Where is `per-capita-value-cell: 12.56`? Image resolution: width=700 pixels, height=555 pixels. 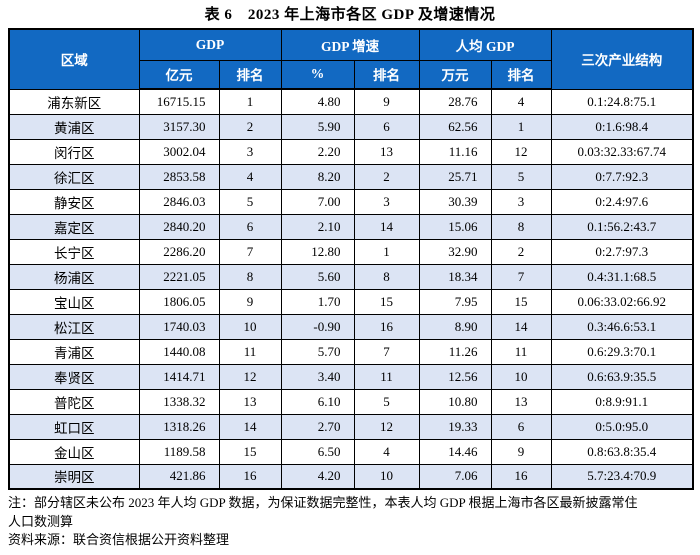
per-capita-value-cell: 12.56 is located at coordinates (455, 376).